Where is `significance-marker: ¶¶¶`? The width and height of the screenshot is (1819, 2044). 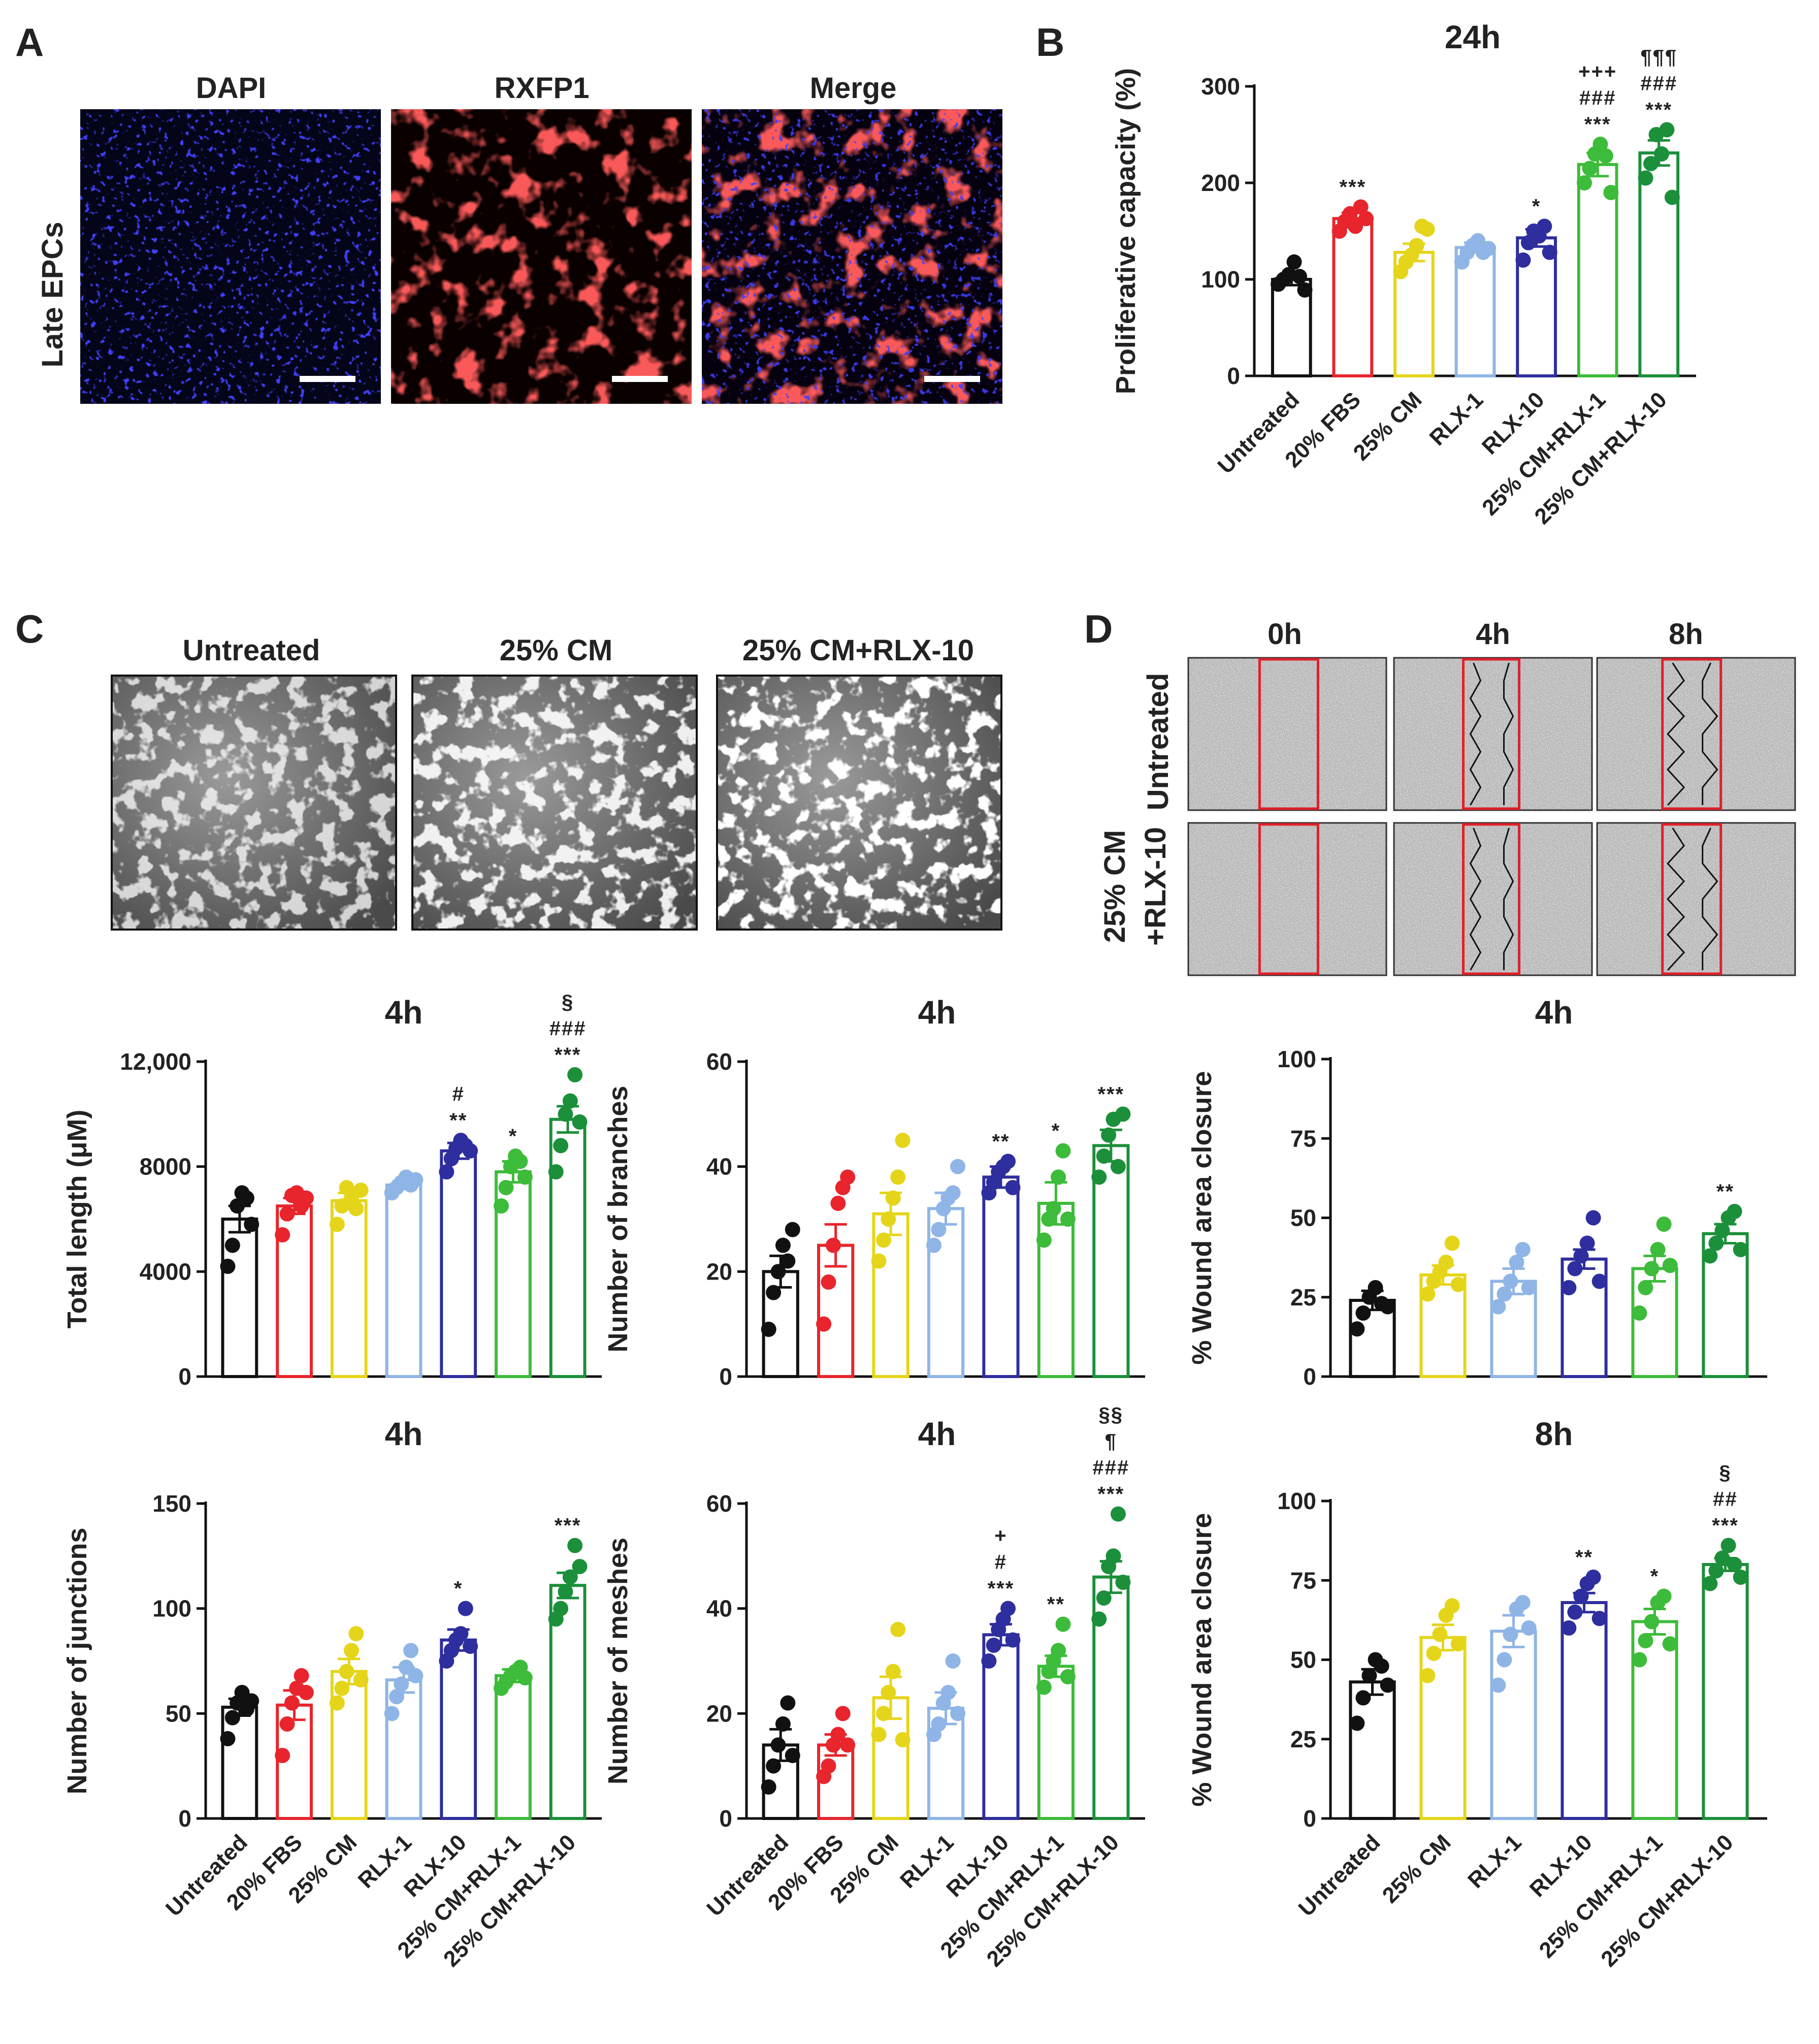
significance-marker: ¶¶¶ is located at coordinates (1658, 57).